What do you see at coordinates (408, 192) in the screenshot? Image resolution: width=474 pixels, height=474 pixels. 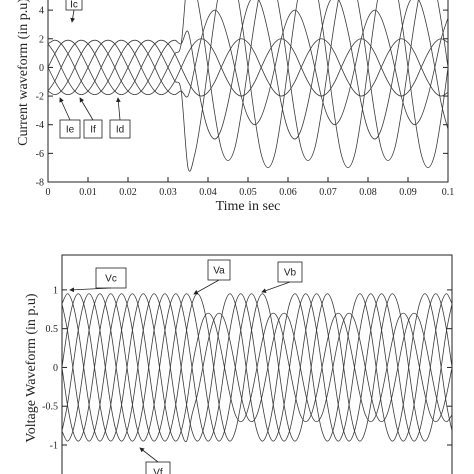 I see `x-tick-label: 0.09` at bounding box center [408, 192].